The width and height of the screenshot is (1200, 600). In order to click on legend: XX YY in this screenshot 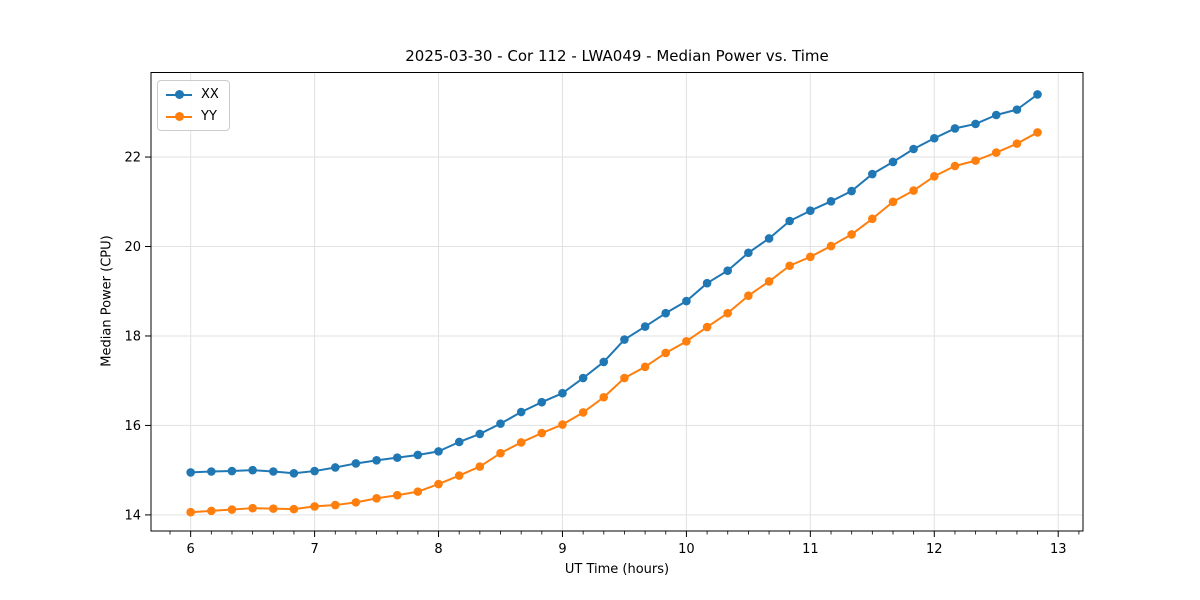, I will do `click(193, 105)`.